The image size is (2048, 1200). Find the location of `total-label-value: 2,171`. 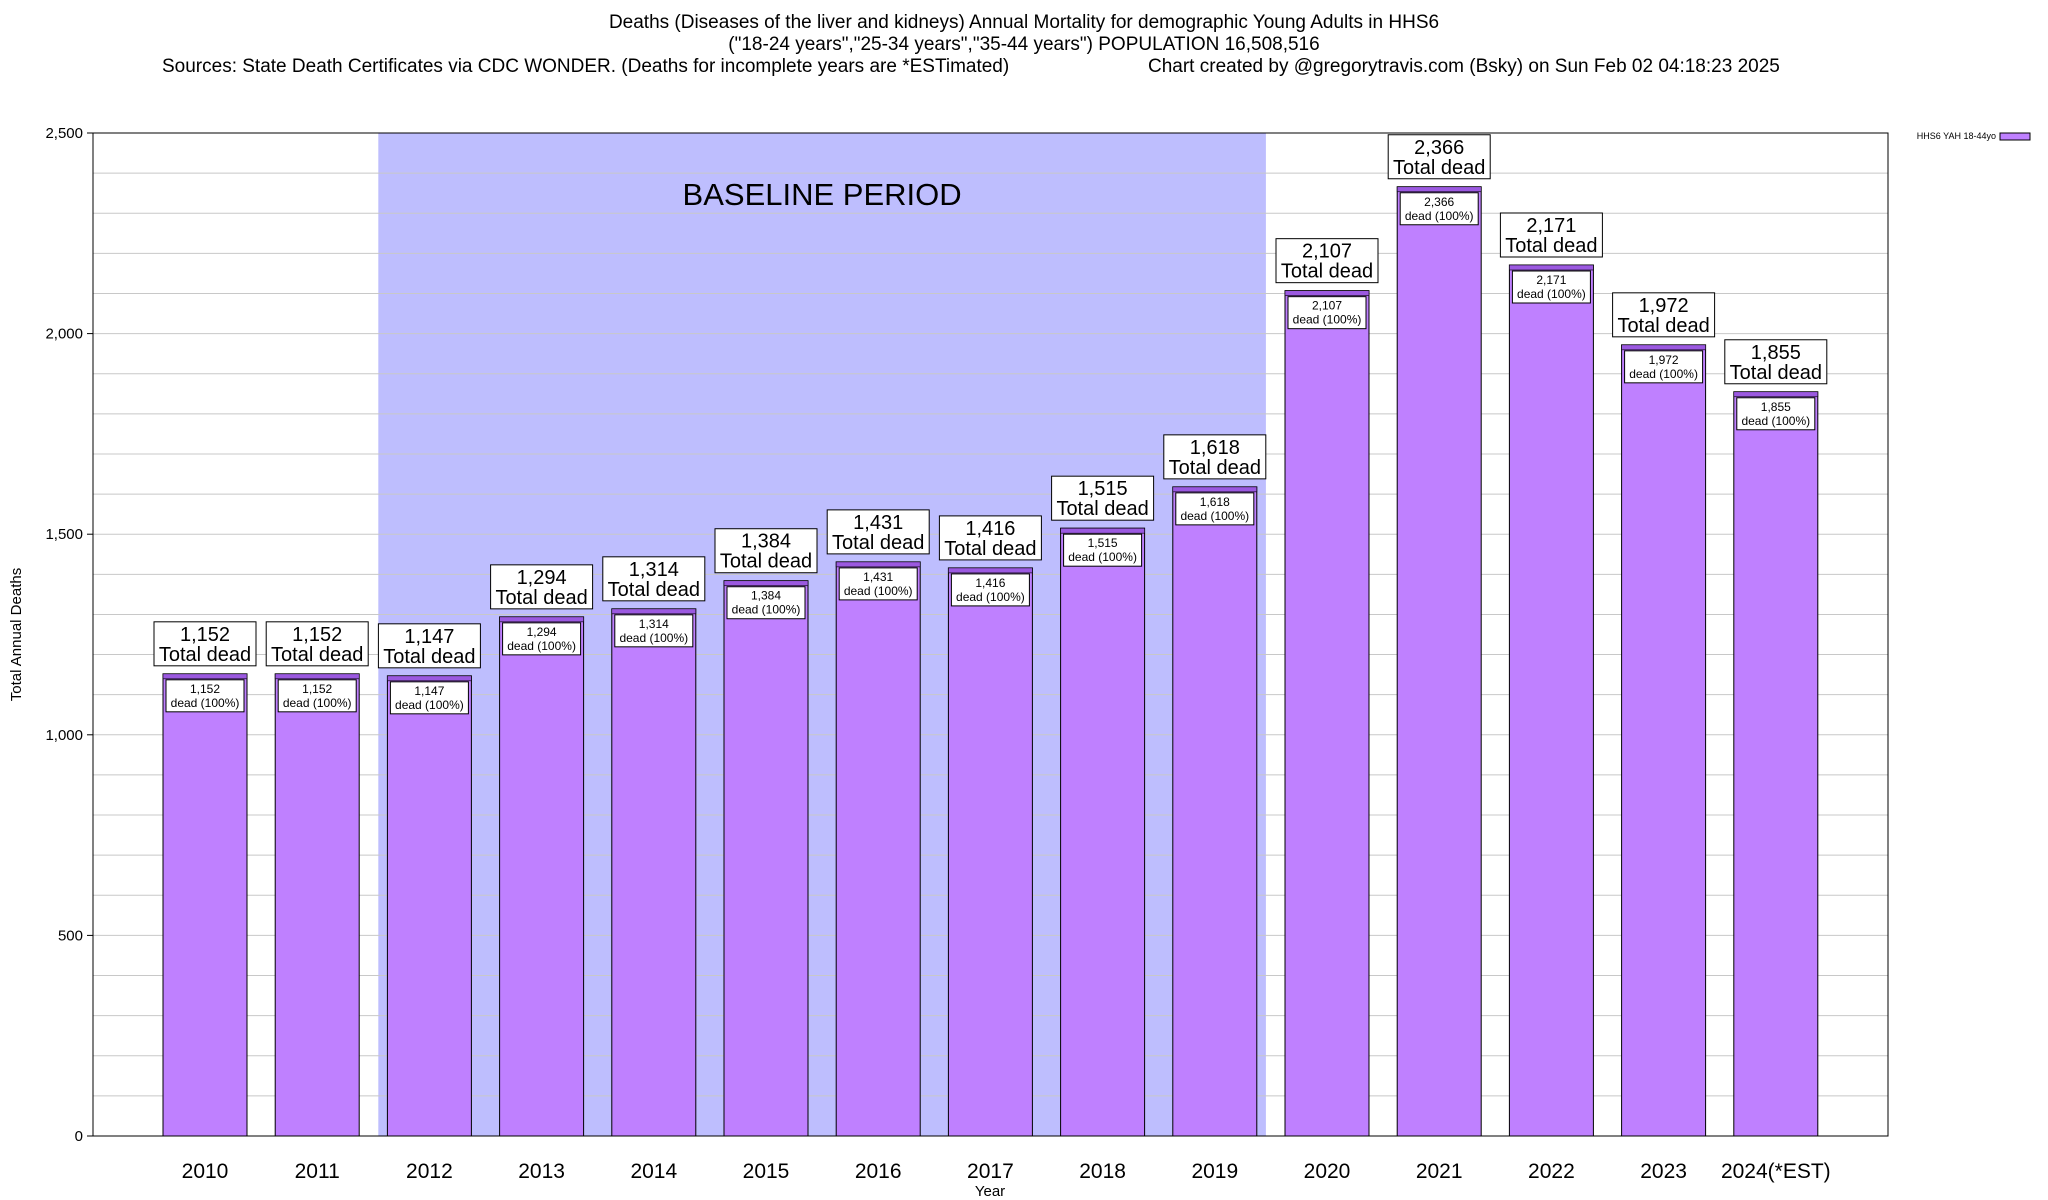

total-label-value: 2,171 is located at coordinates (1551, 226).